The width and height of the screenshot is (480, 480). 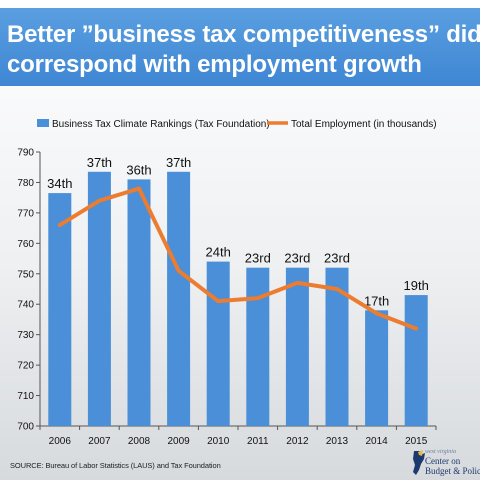 What do you see at coordinates (178, 441) in the screenshot?
I see `x-tick-label: 2009` at bounding box center [178, 441].